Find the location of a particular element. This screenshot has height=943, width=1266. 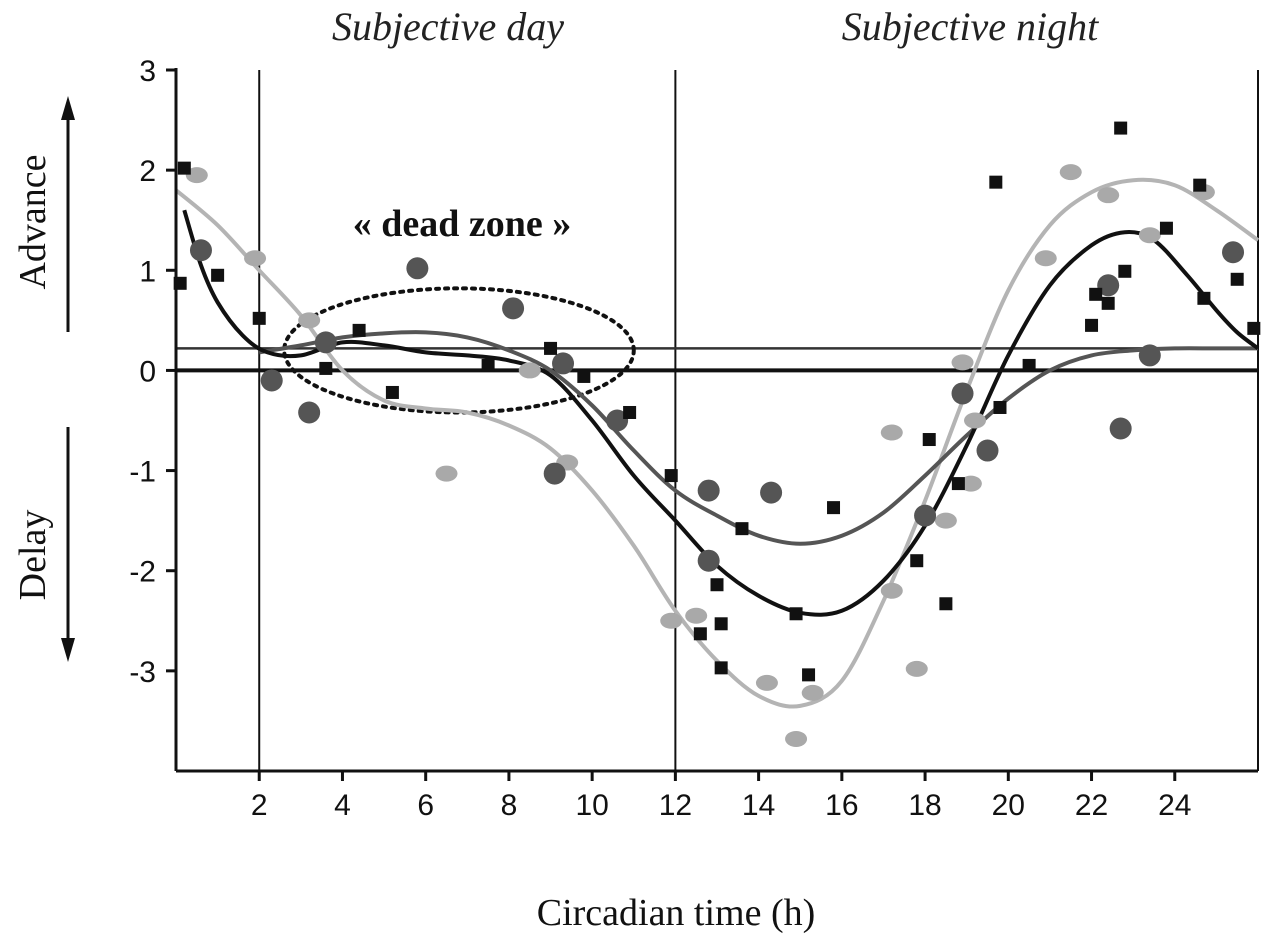

x-tick-label-24: 24 is located at coordinates (1174, 805).